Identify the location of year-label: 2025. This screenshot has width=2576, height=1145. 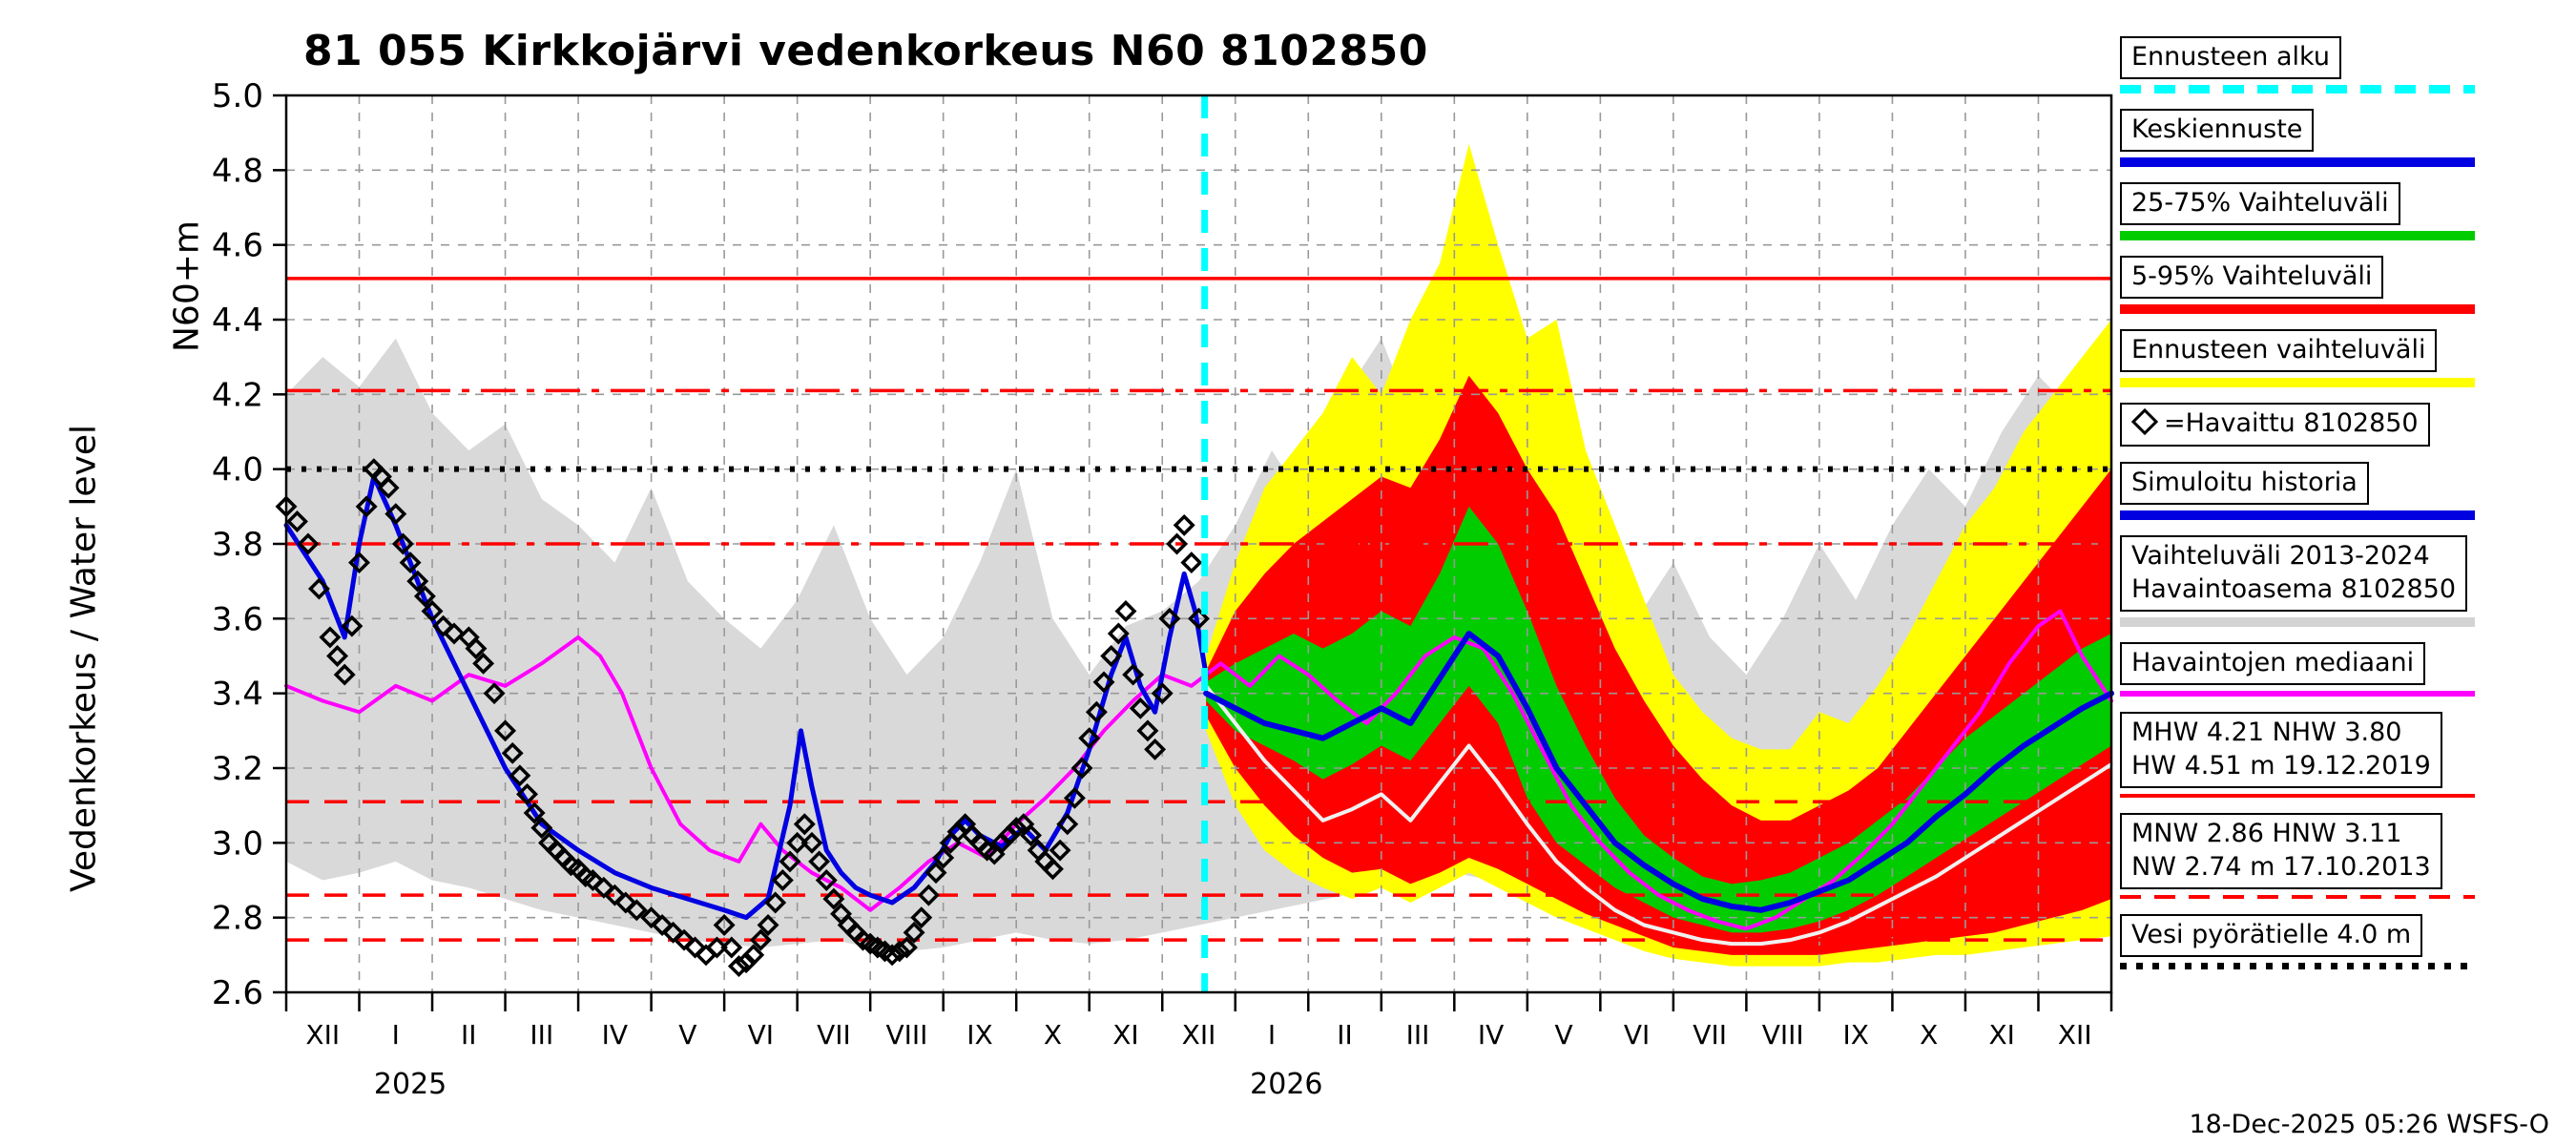
(410, 1085).